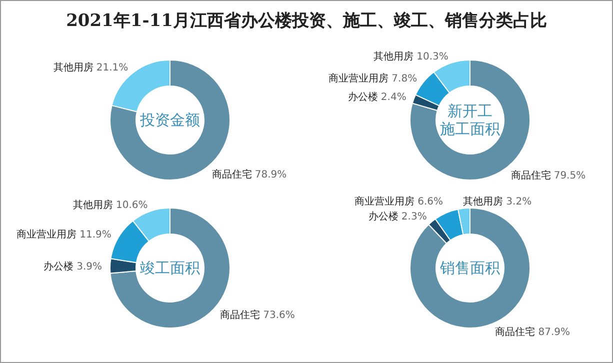  Describe the element at coordinates (519, 202) in the screenshot. I see `data-label: 3.2%` at that location.